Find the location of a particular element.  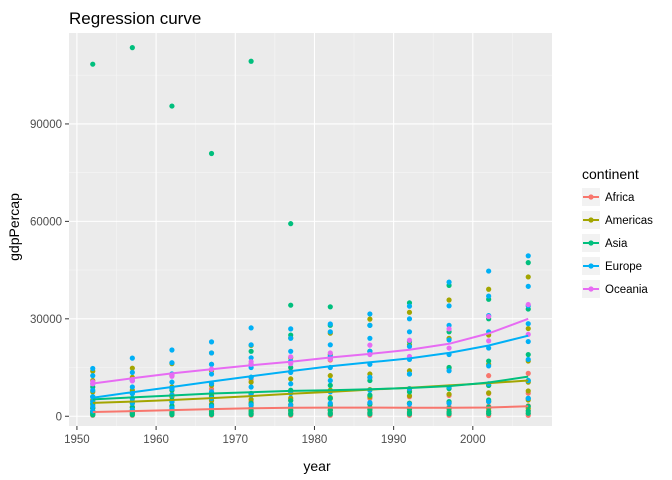

x-tick-label: 1960 is located at coordinates (156, 440).